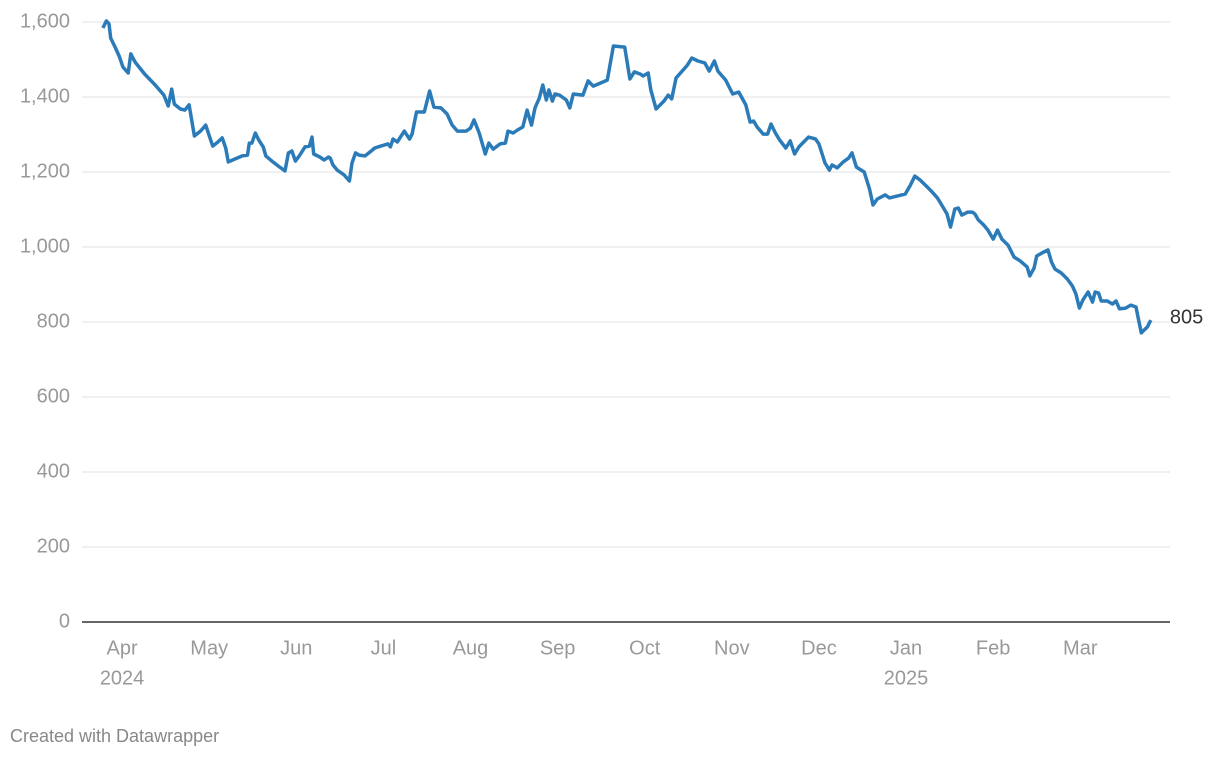  What do you see at coordinates (45, 21) in the screenshot?
I see `y-tick-label: 1,600` at bounding box center [45, 21].